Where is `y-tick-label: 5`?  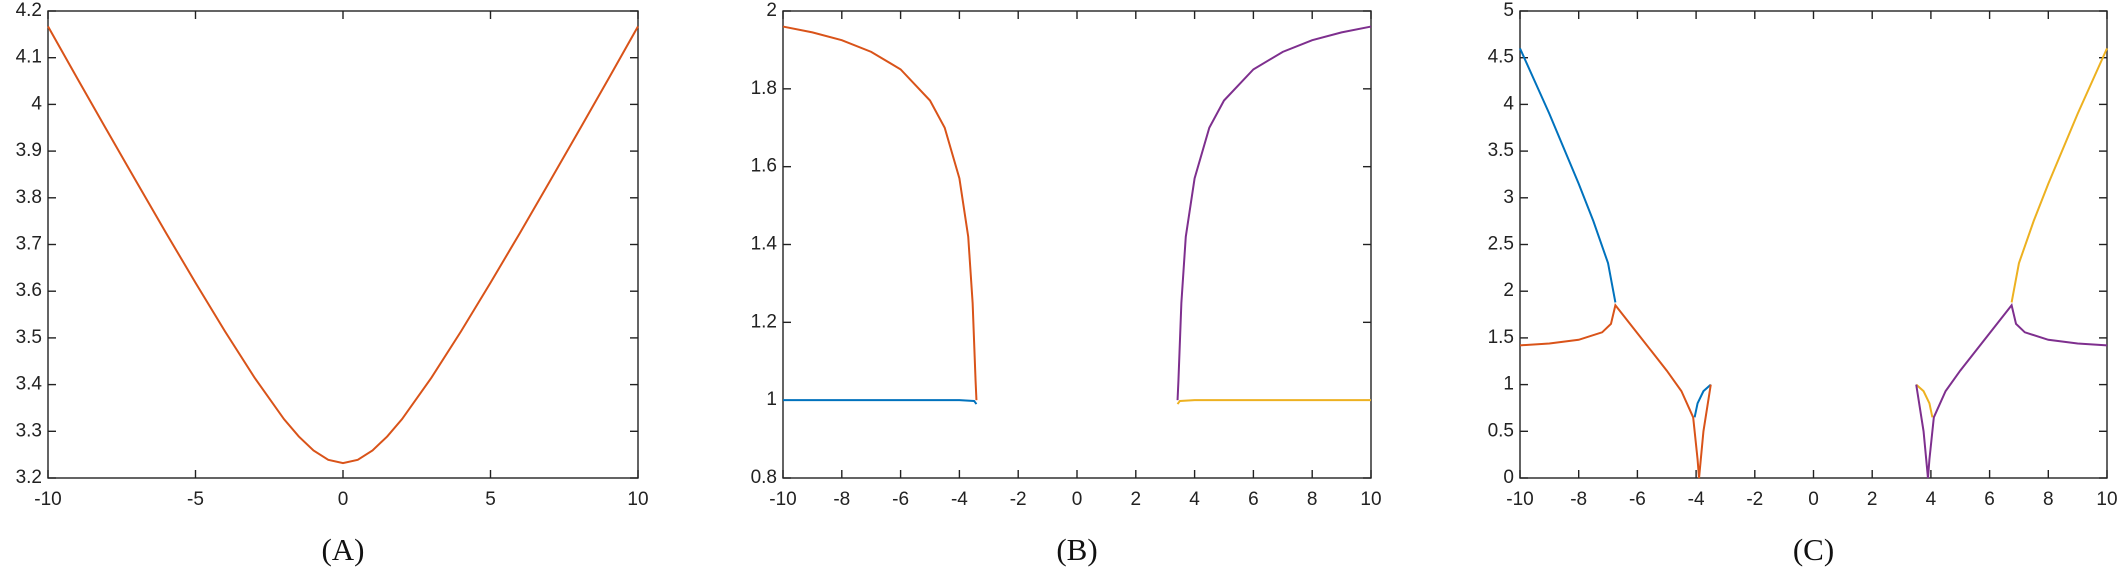 y-tick-label: 5 is located at coordinates (1508, 10).